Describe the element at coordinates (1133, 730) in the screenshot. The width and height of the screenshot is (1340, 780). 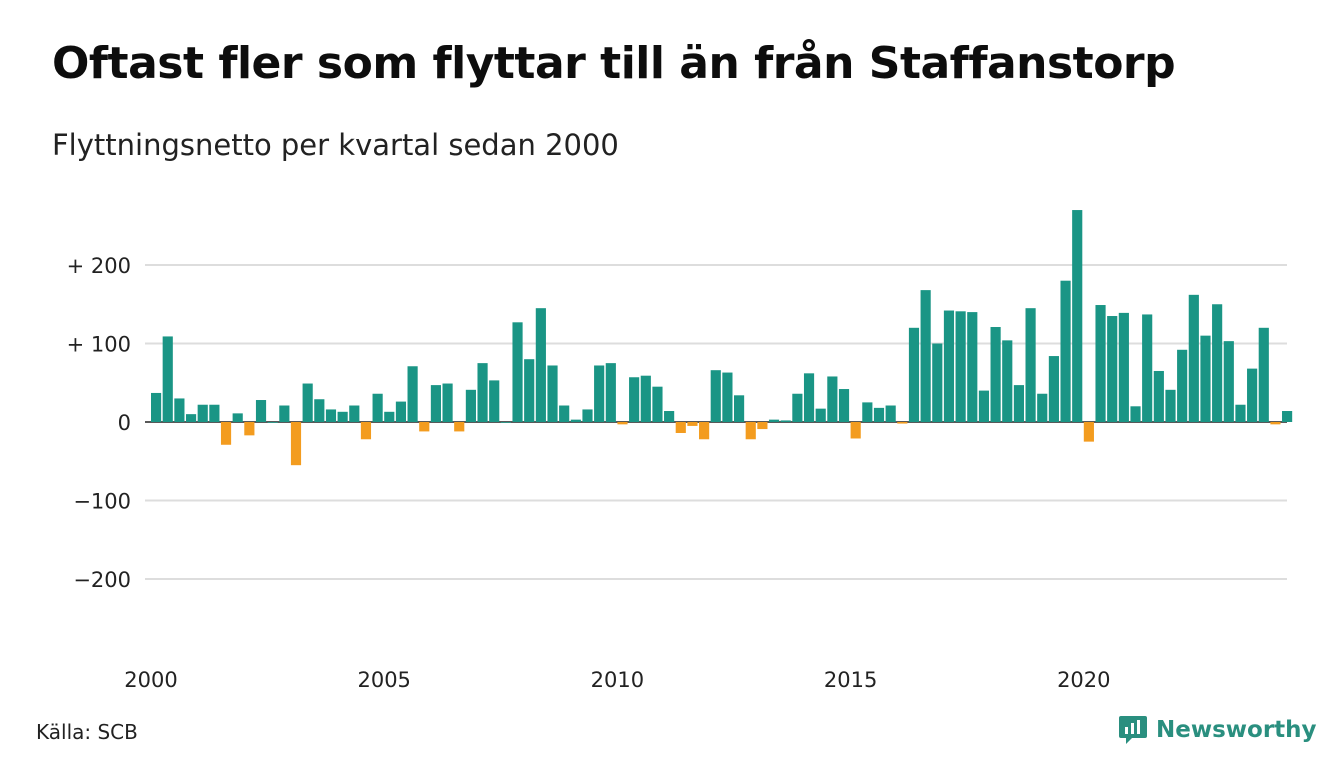
I see `newsworthy-logo-icon` at that location.